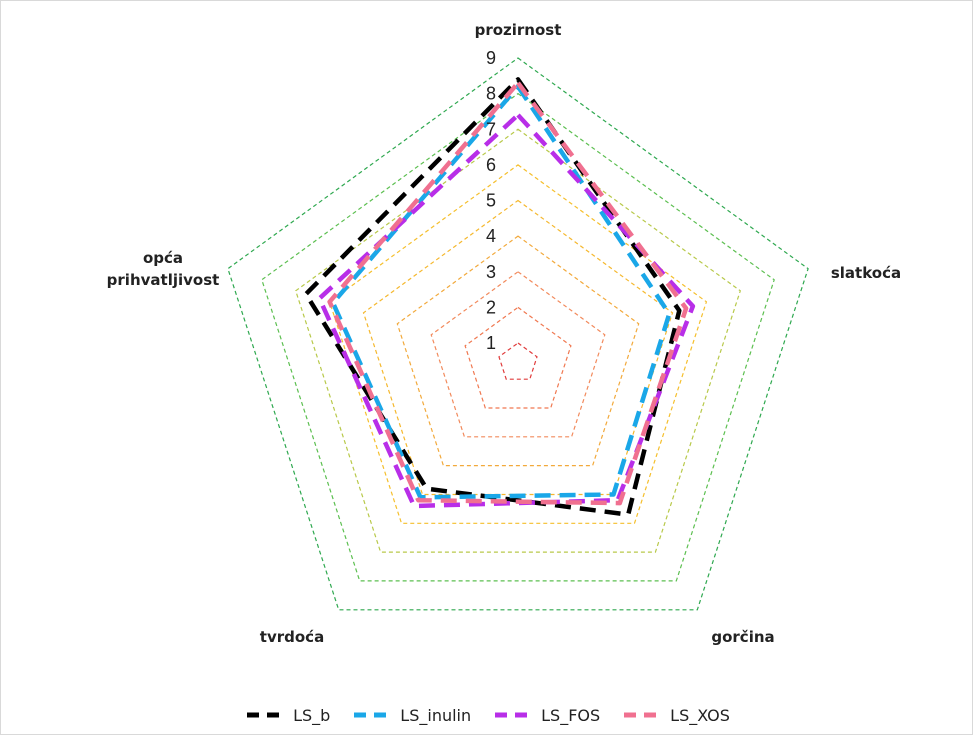  What do you see at coordinates (491, 94) in the screenshot?
I see `tick-label-8: 8` at bounding box center [491, 94].